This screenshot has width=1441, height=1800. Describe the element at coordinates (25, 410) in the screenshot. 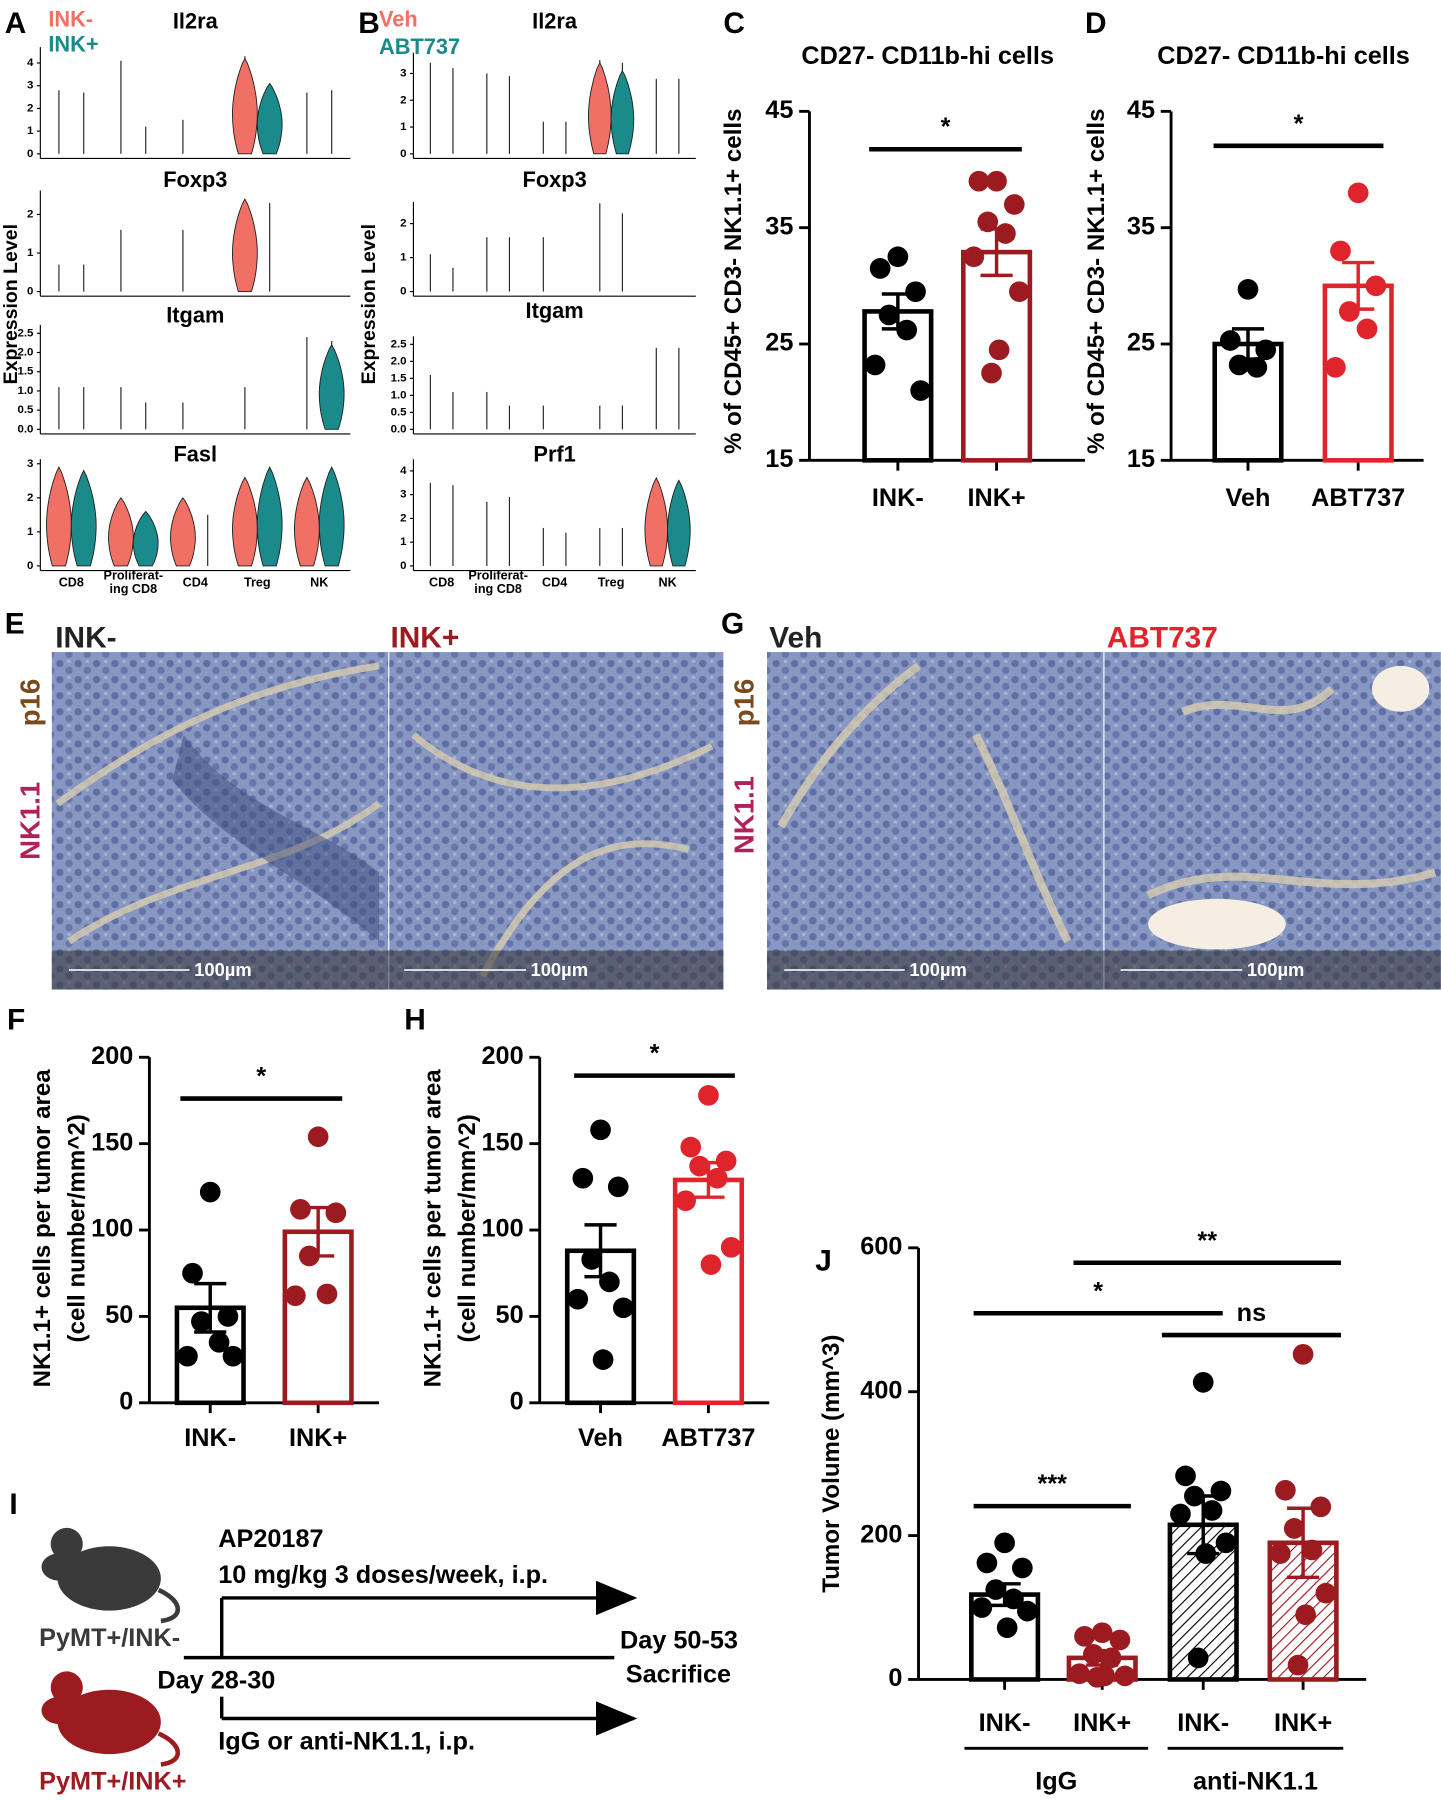

I see `y-tick-label: 0.5` at that location.